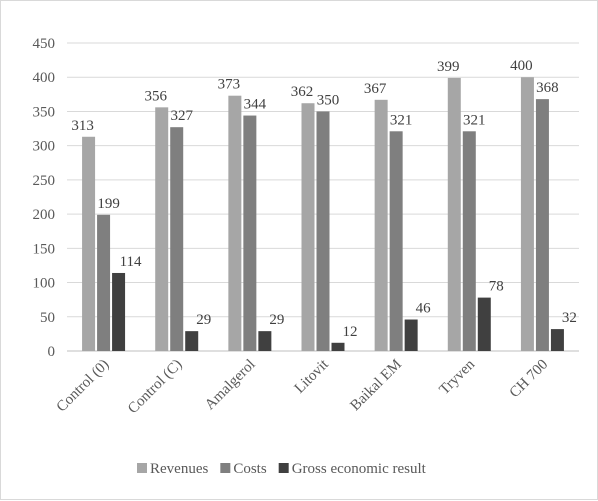 The width and height of the screenshot is (598, 501). I want to click on legend-label: Gross economic result, so click(359, 469).